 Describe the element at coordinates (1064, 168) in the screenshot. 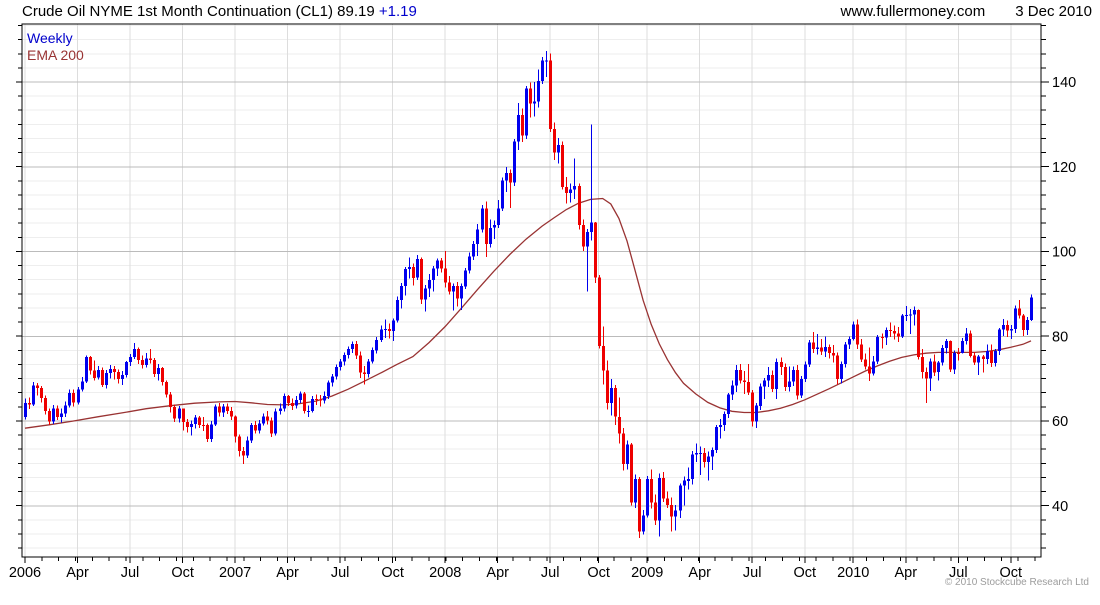

I see `svg-text: 120` at that location.